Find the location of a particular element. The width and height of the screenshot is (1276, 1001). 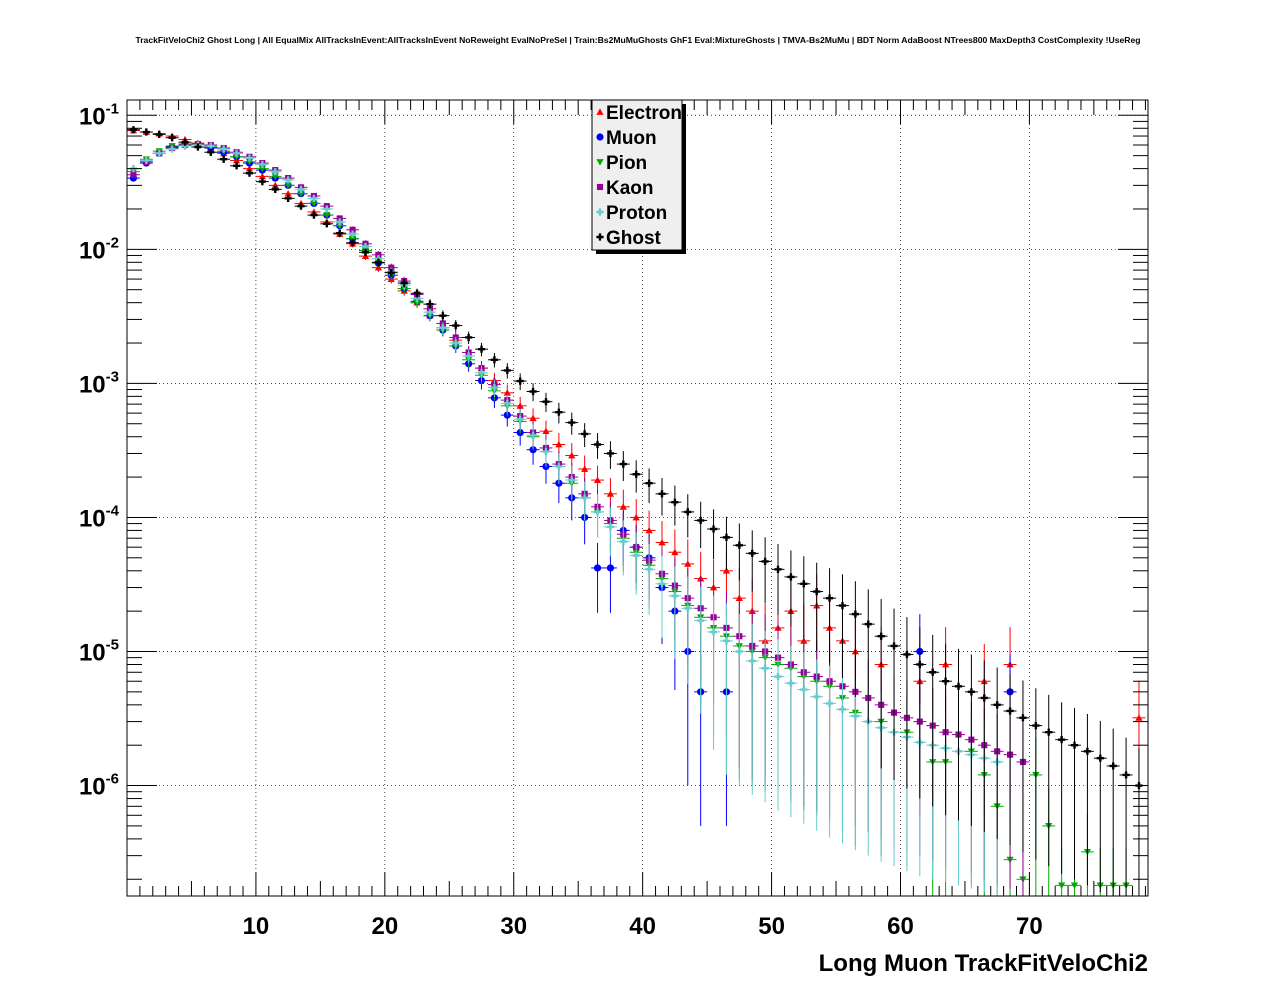

data-point-kaon is located at coordinates (378, 254).